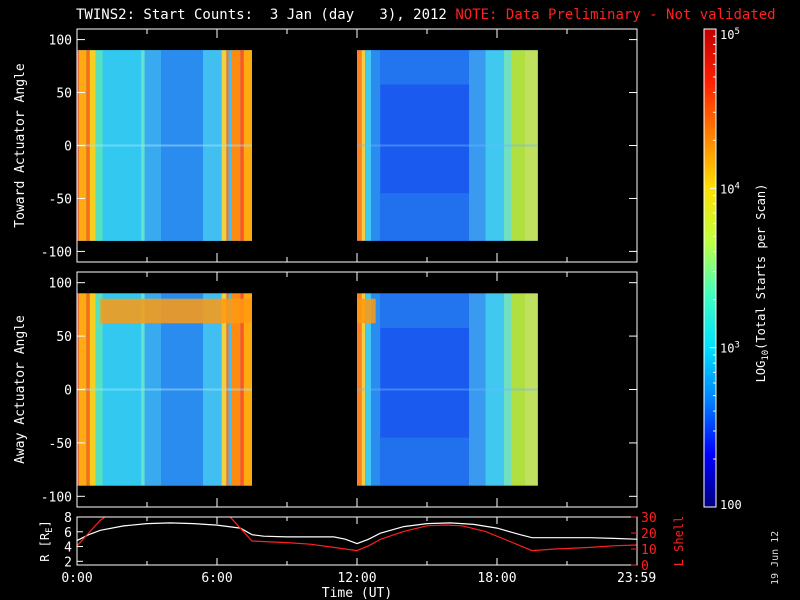  Describe the element at coordinates (737, 269) in the screenshot. I see `colorbar: 100 10³ 10⁴ 10⁵ LOG10(Total Starts per Scan)` at that location.